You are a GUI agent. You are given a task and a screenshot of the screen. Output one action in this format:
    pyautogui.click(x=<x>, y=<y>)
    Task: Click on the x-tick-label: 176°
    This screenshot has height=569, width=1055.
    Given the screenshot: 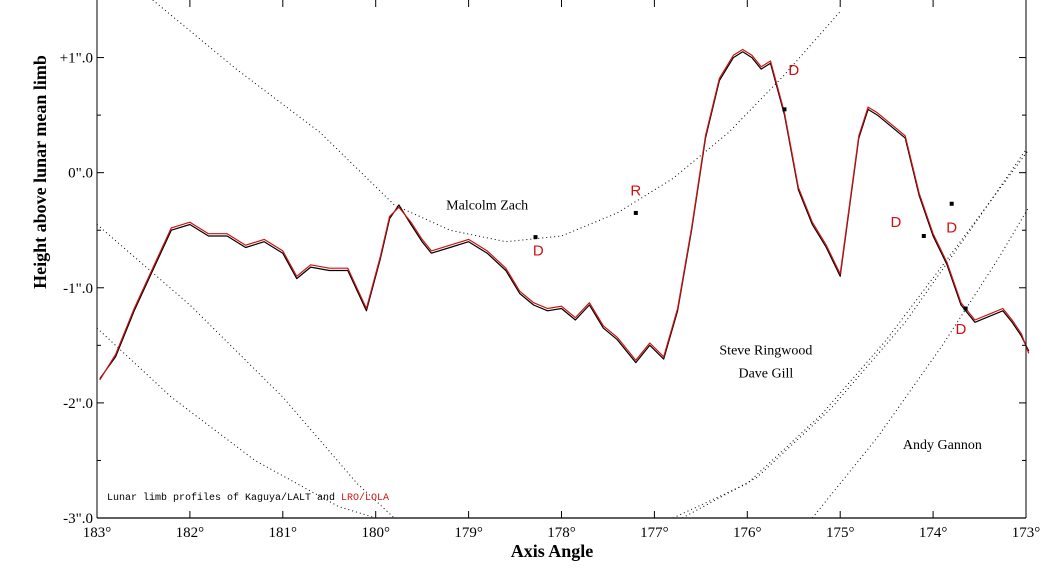 What is the action you would take?
    pyautogui.click(x=747, y=533)
    